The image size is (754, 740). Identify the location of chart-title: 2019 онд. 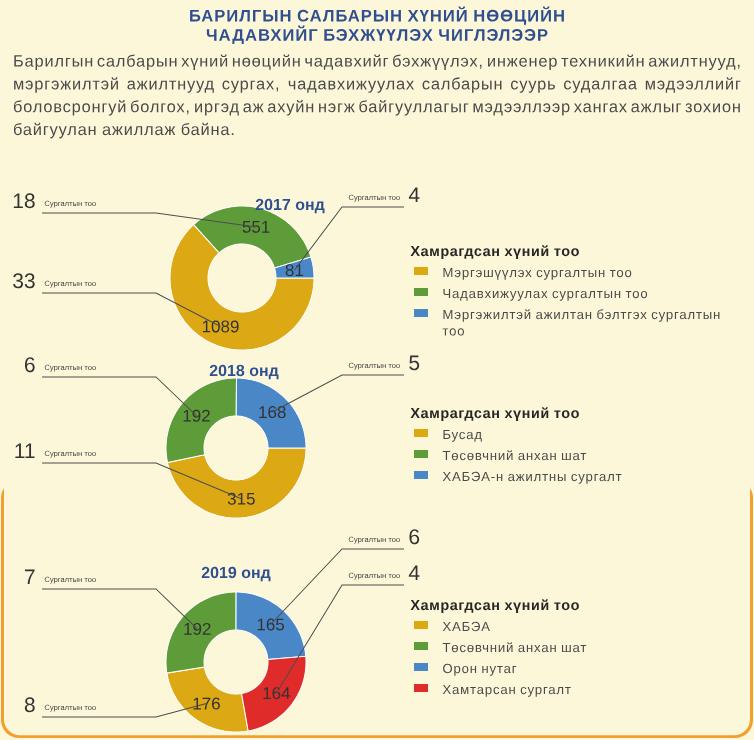
(236, 574).